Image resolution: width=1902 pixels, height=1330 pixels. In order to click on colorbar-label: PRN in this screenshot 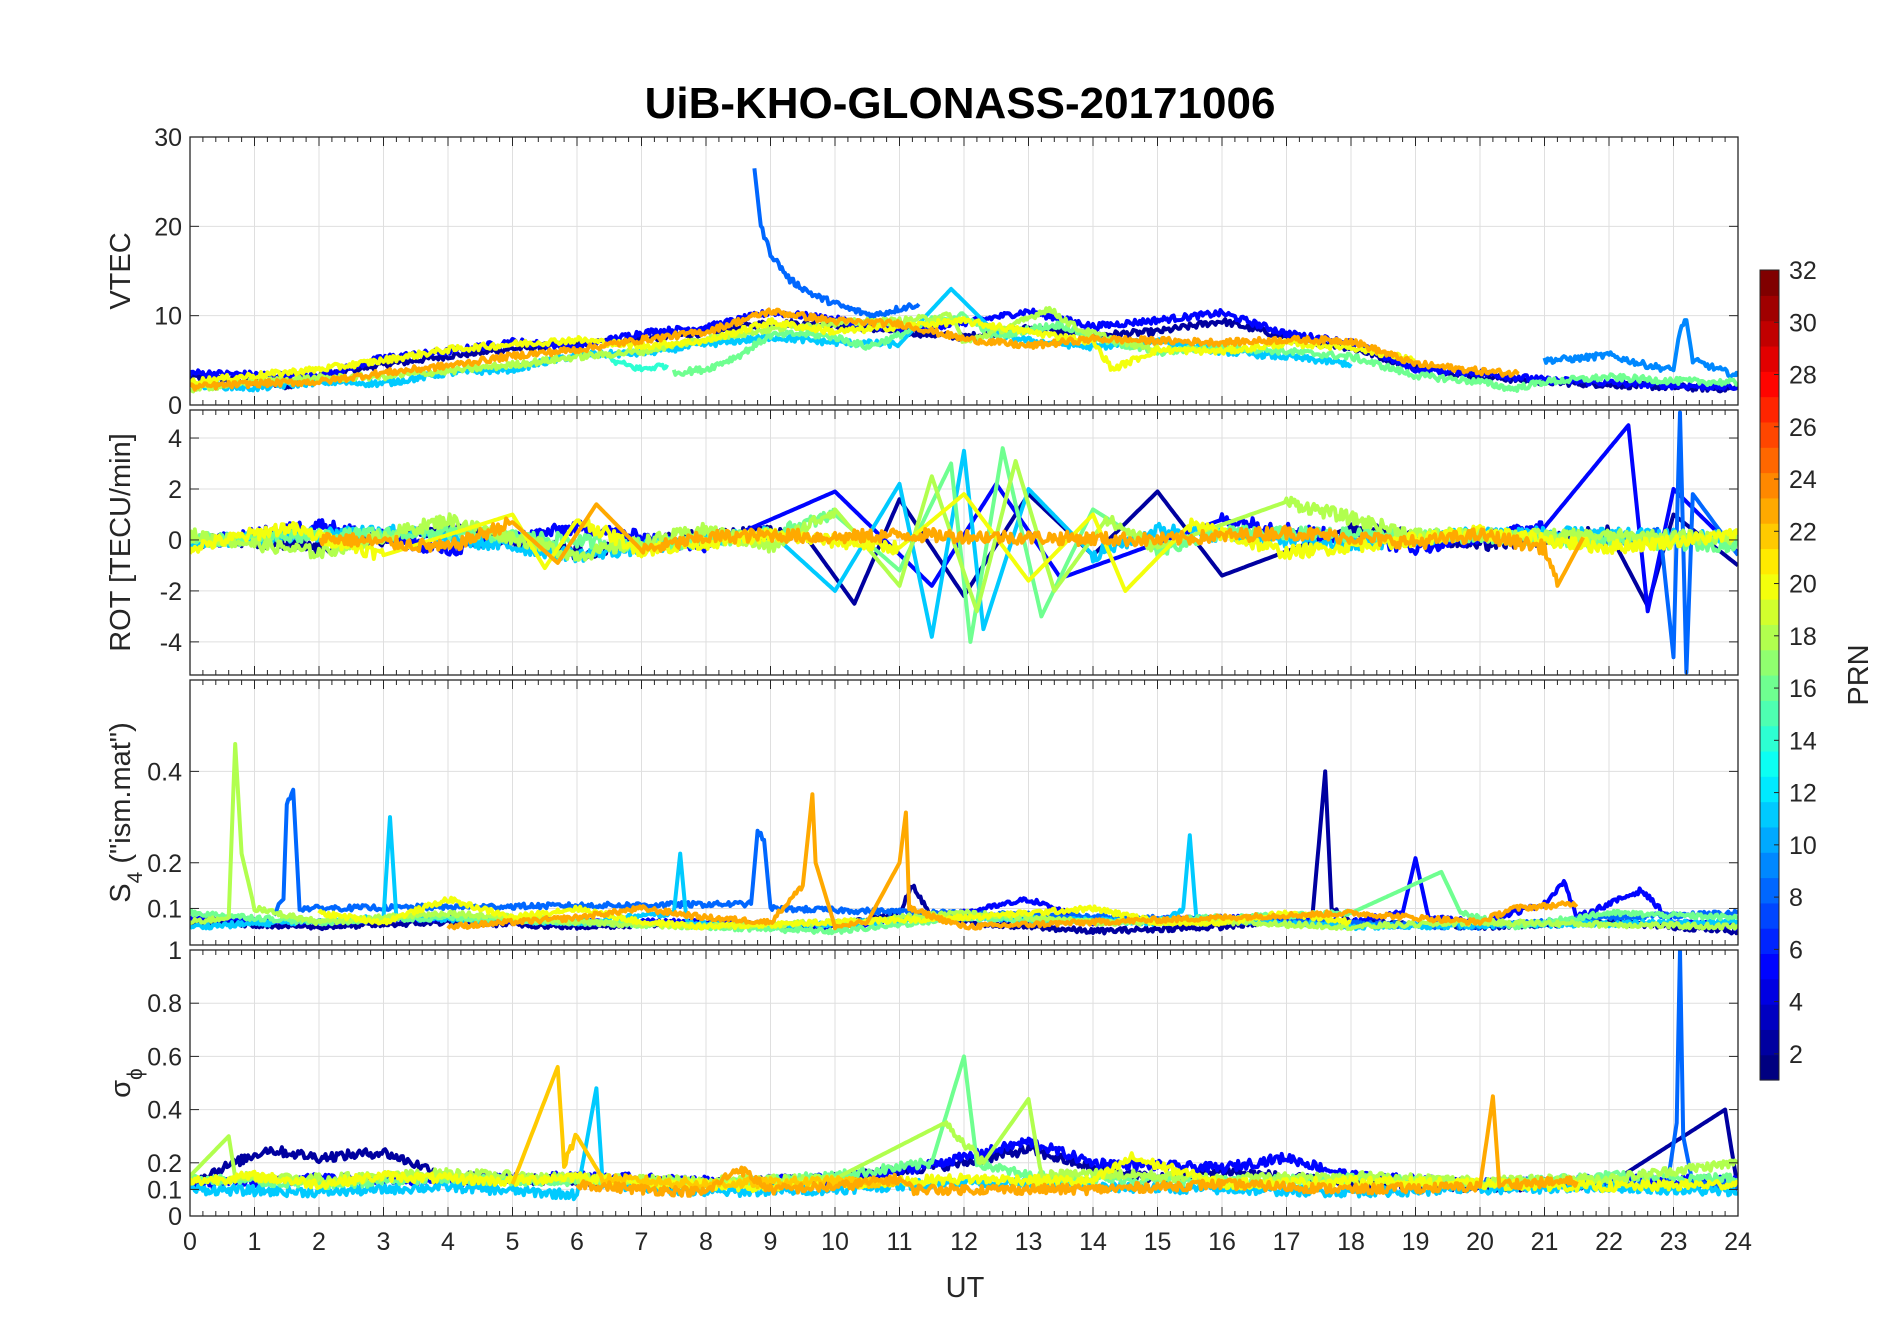, I will do `click(1859, 674)`.